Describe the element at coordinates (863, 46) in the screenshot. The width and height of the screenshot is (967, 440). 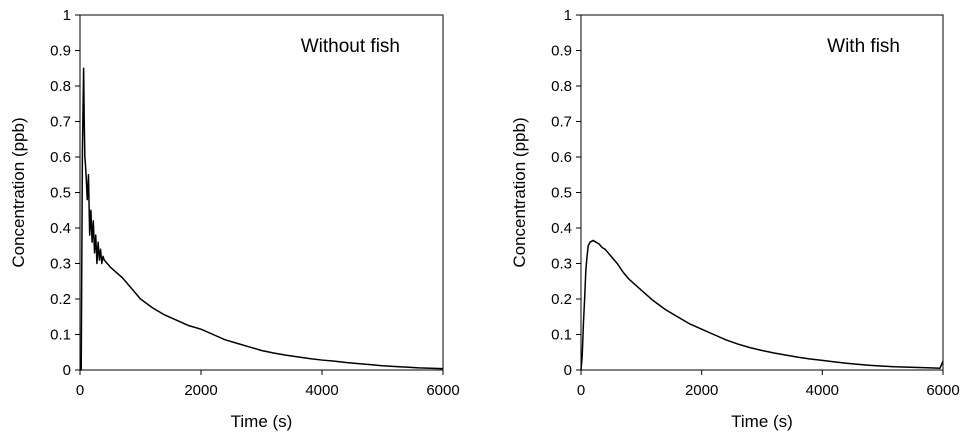
I see `panel-annotation: With fish` at that location.